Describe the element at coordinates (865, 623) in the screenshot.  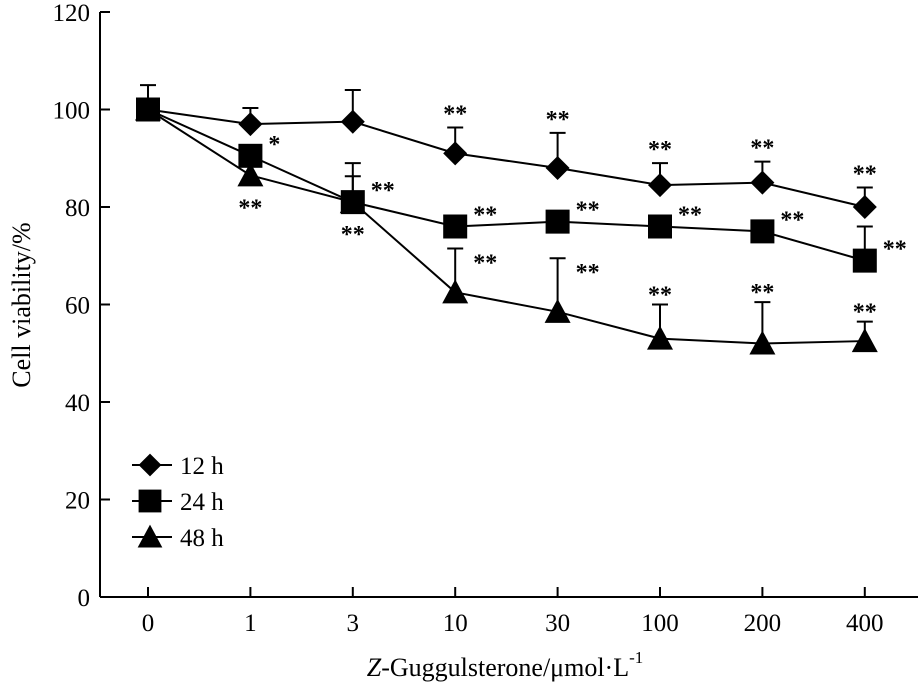
I see `x-tick-label: 400` at that location.